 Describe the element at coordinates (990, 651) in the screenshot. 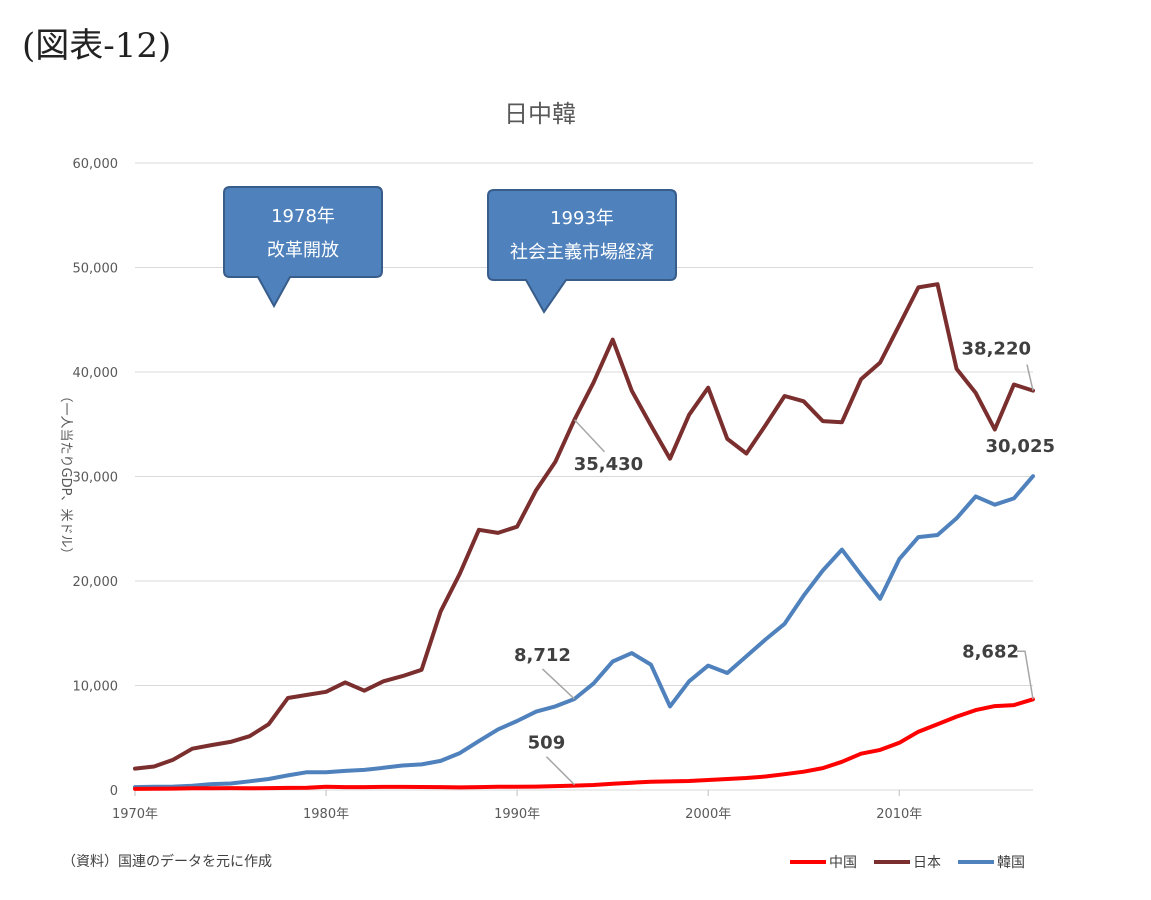

I see `data-label-china_2017: 8,682` at that location.